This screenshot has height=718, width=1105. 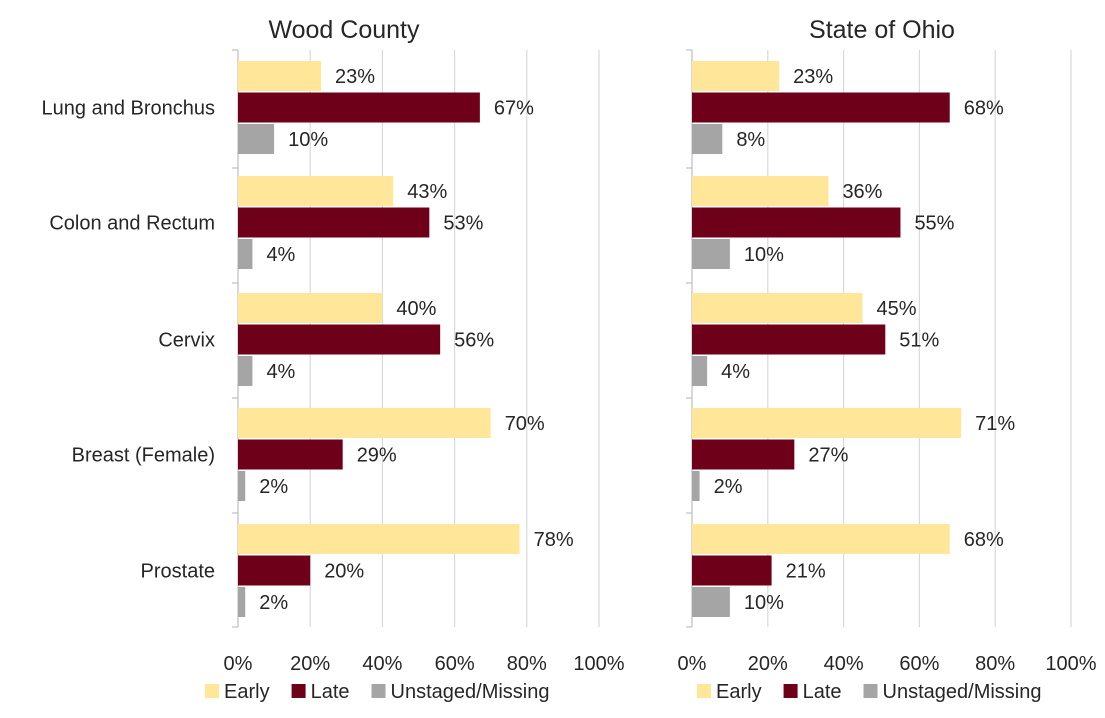 I want to click on data-label: 71%, so click(x=995, y=424).